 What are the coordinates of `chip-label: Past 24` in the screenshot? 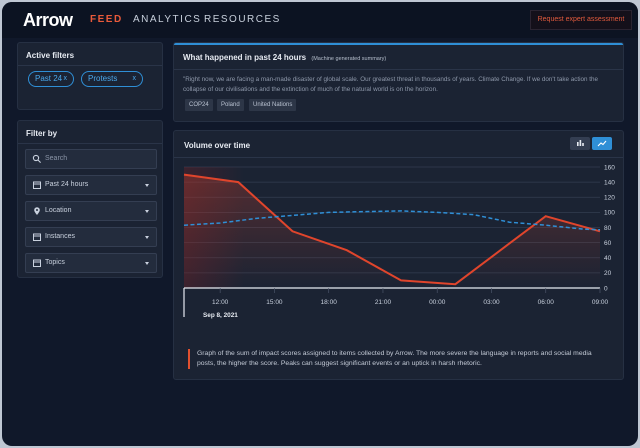 It's located at (49, 78).